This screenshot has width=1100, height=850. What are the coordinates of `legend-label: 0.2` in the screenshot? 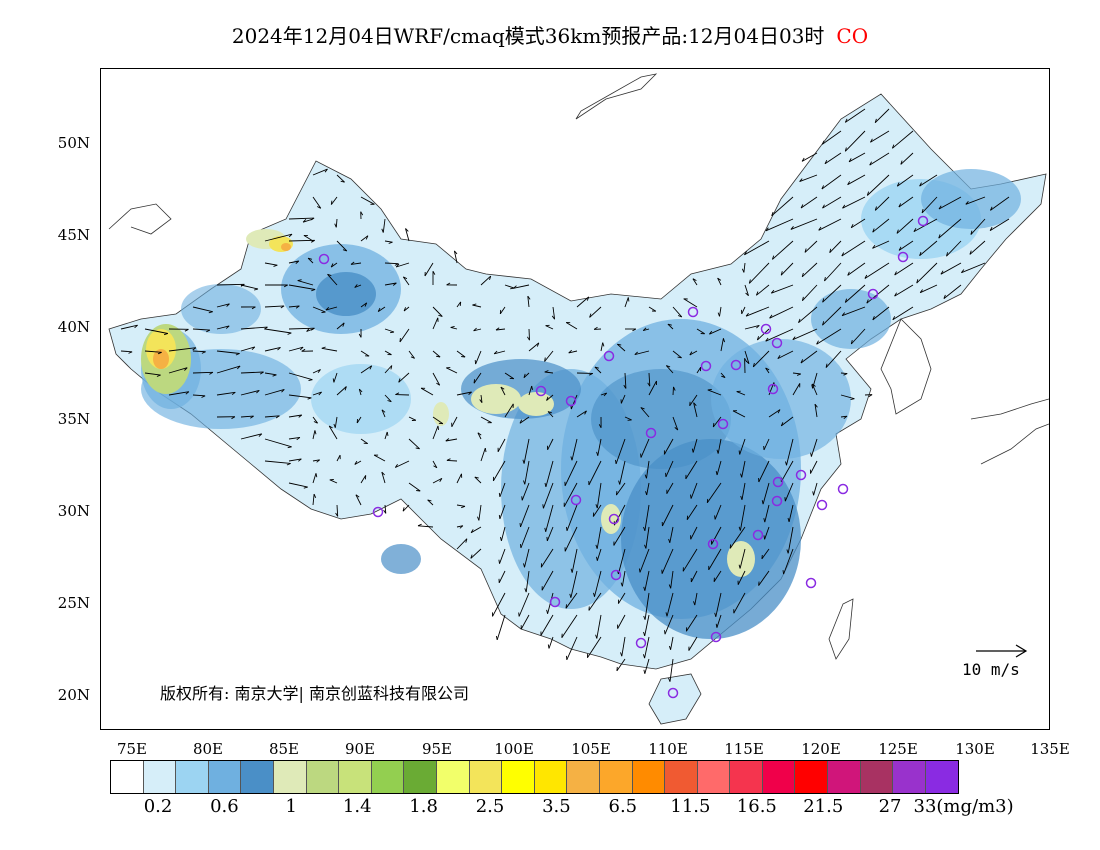 It's located at (158, 806).